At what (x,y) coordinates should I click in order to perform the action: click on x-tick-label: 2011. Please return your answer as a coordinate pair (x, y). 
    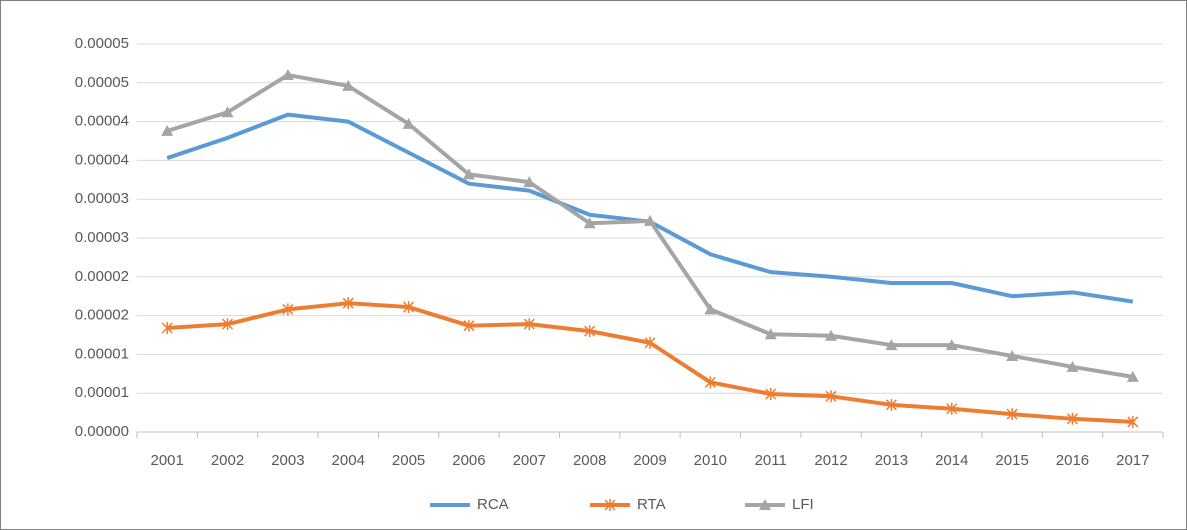
    Looking at the image, I should click on (771, 460).